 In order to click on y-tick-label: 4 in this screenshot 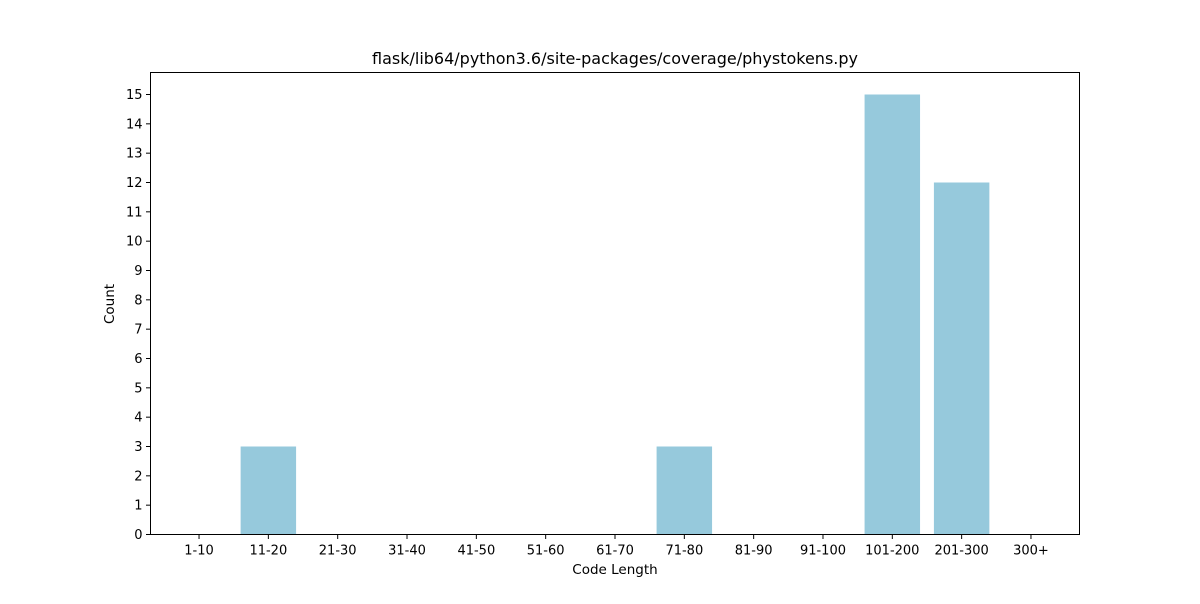, I will do `click(138, 418)`.